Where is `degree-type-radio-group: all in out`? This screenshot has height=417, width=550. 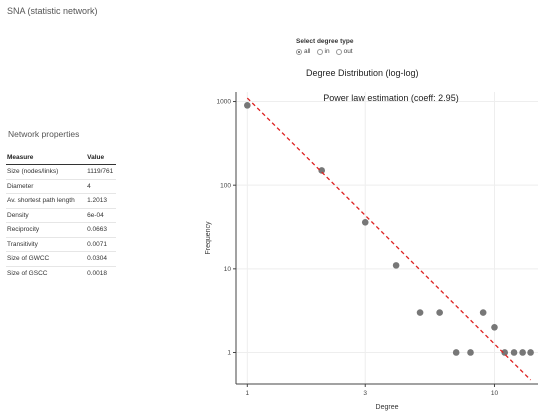
degree-type-radio-group: all in out is located at coordinates (324, 51).